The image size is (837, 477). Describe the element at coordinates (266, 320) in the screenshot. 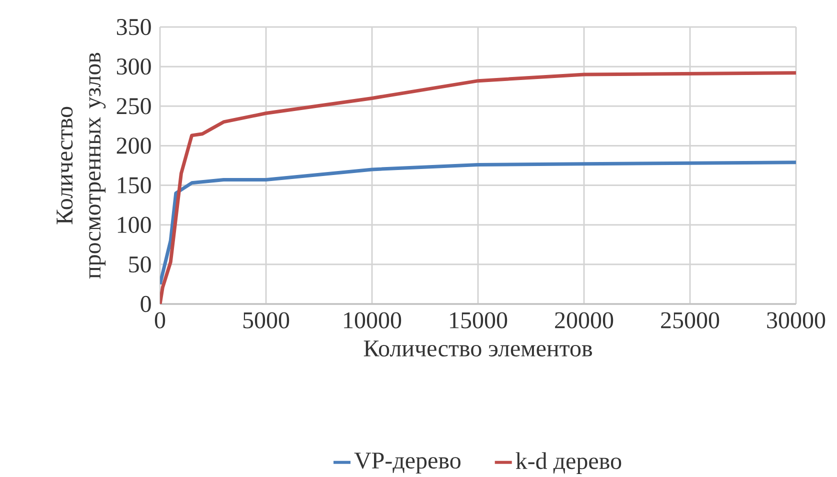

I see `x-tick-label: 5000` at that location.